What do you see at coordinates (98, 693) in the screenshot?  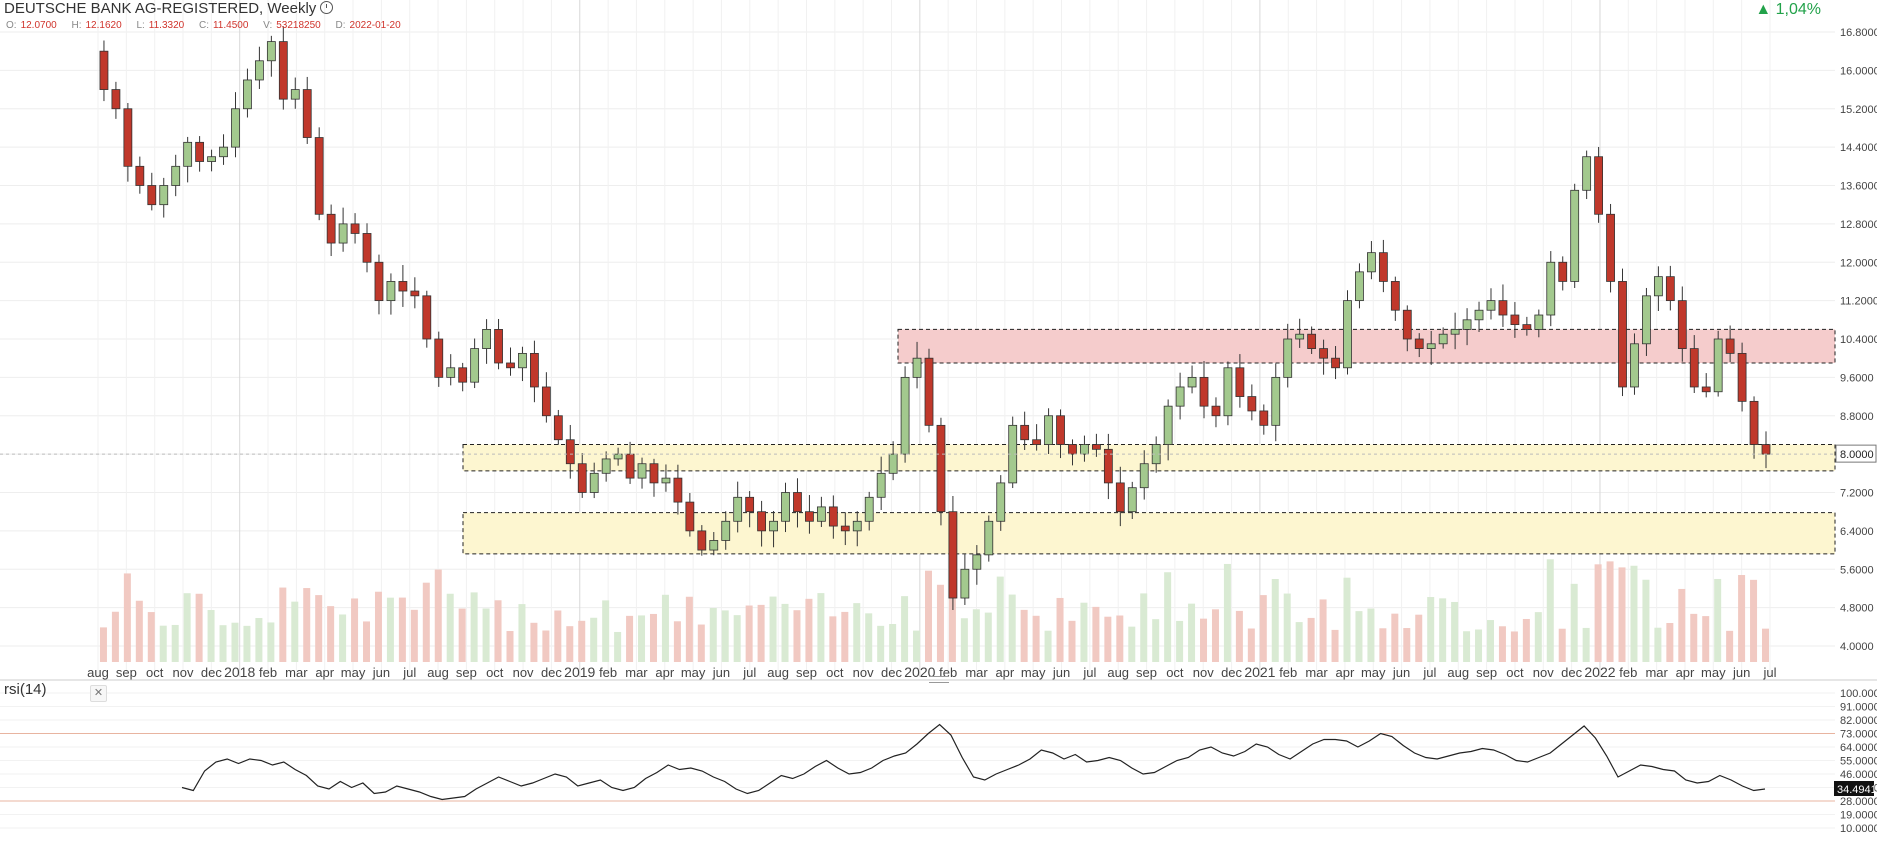 I see `close-rsi-button: ✕` at bounding box center [98, 693].